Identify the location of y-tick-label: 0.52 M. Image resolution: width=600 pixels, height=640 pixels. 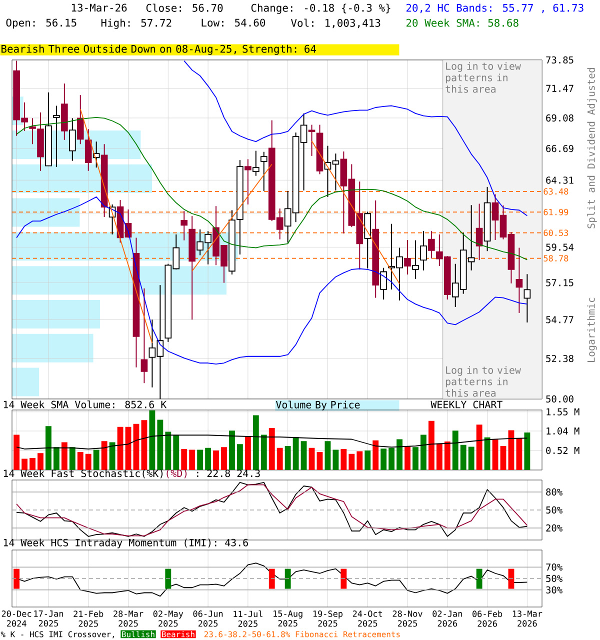
(563, 450).